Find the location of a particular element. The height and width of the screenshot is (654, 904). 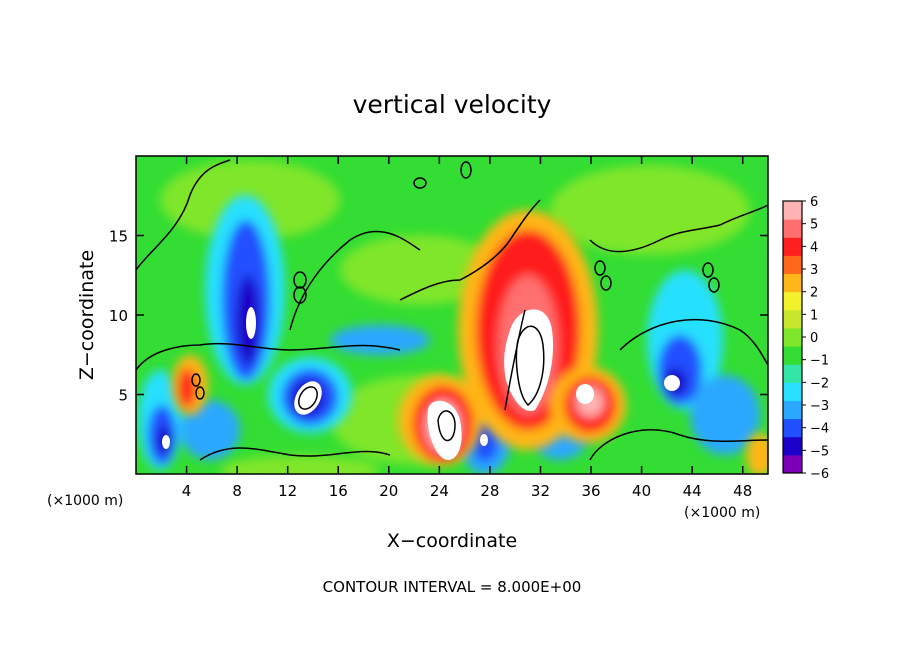

colorbar is located at coordinates (792, 337).